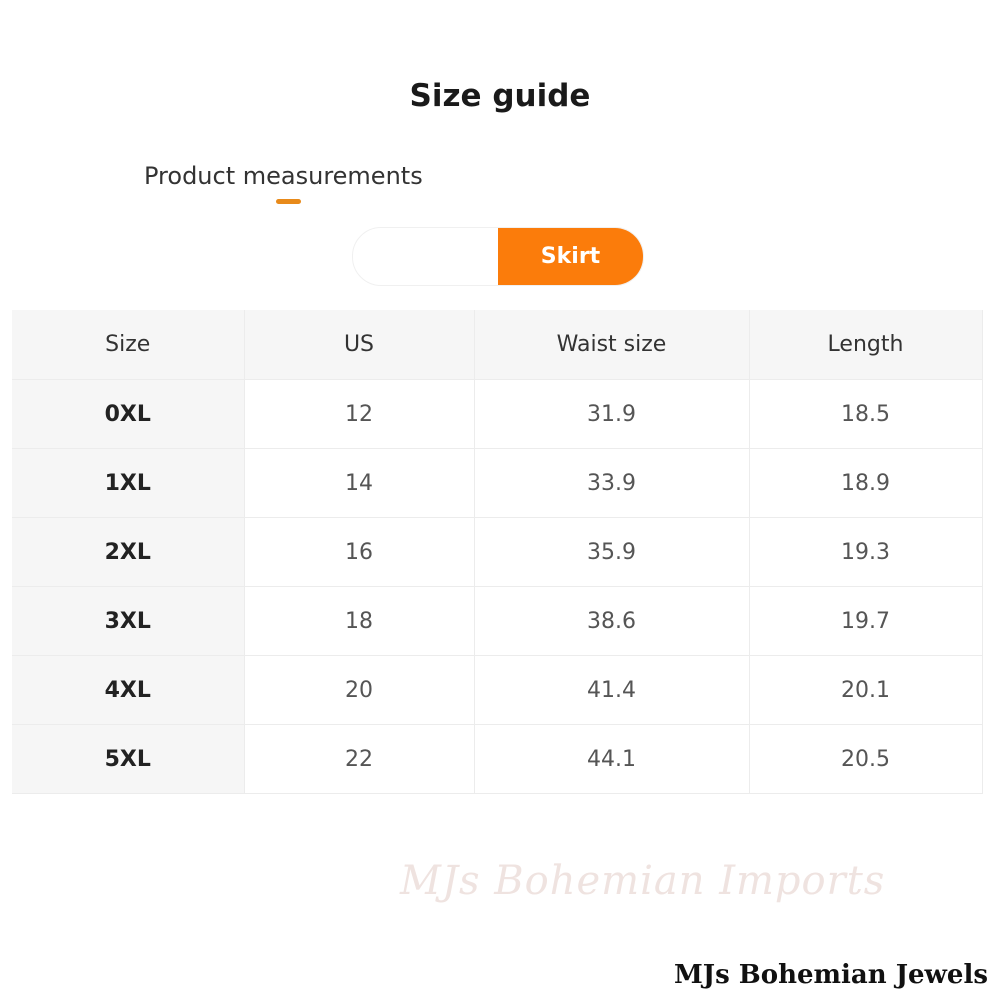 Image resolution: width=1000 pixels, height=1000 pixels. I want to click on garment-toggle: Skirt, so click(498, 256).